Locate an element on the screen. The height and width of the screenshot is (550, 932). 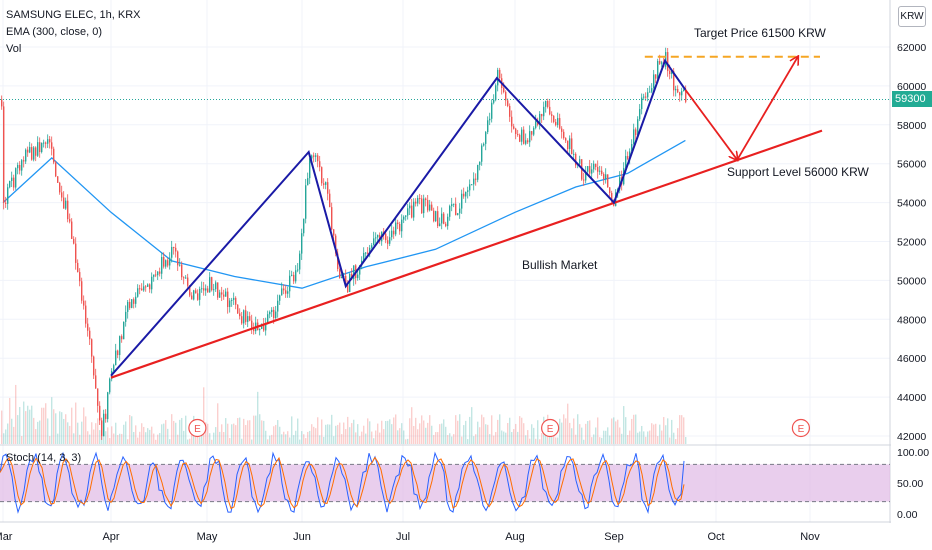
projection-arrow-up is located at coordinates (767, 109).